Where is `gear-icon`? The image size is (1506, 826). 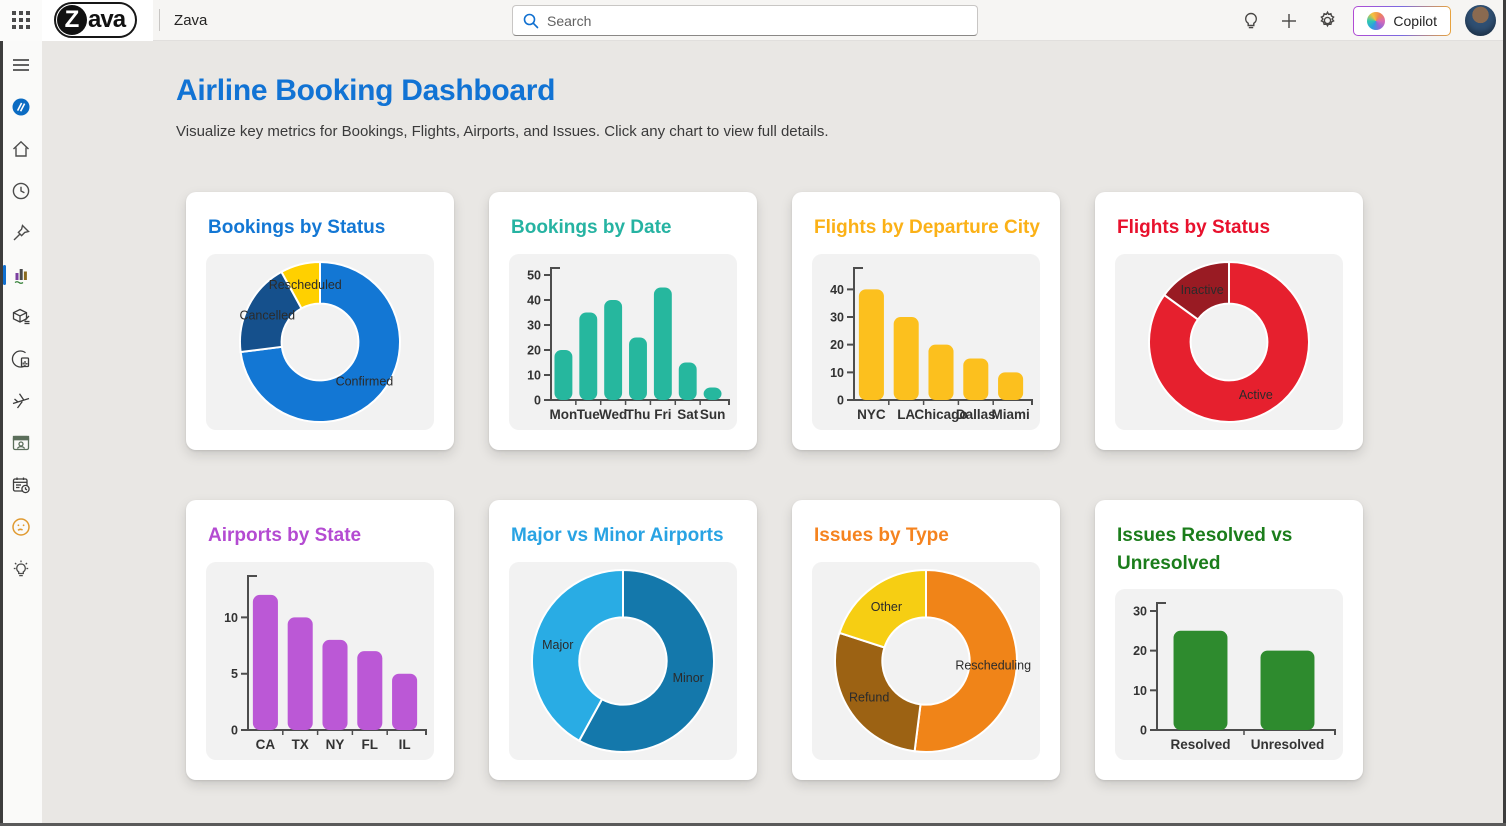 gear-icon is located at coordinates (1327, 19).